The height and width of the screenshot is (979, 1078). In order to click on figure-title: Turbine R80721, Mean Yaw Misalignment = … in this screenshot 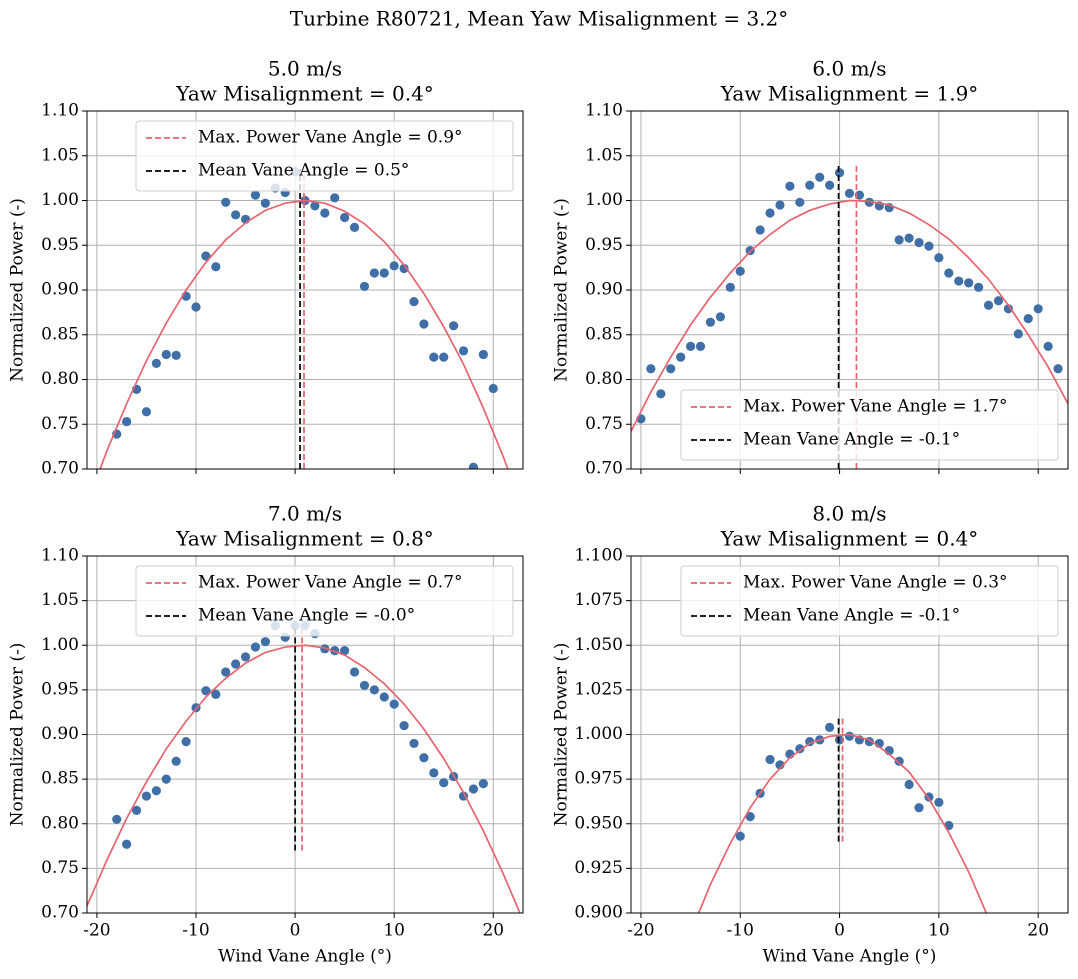, I will do `click(539, 19)`.